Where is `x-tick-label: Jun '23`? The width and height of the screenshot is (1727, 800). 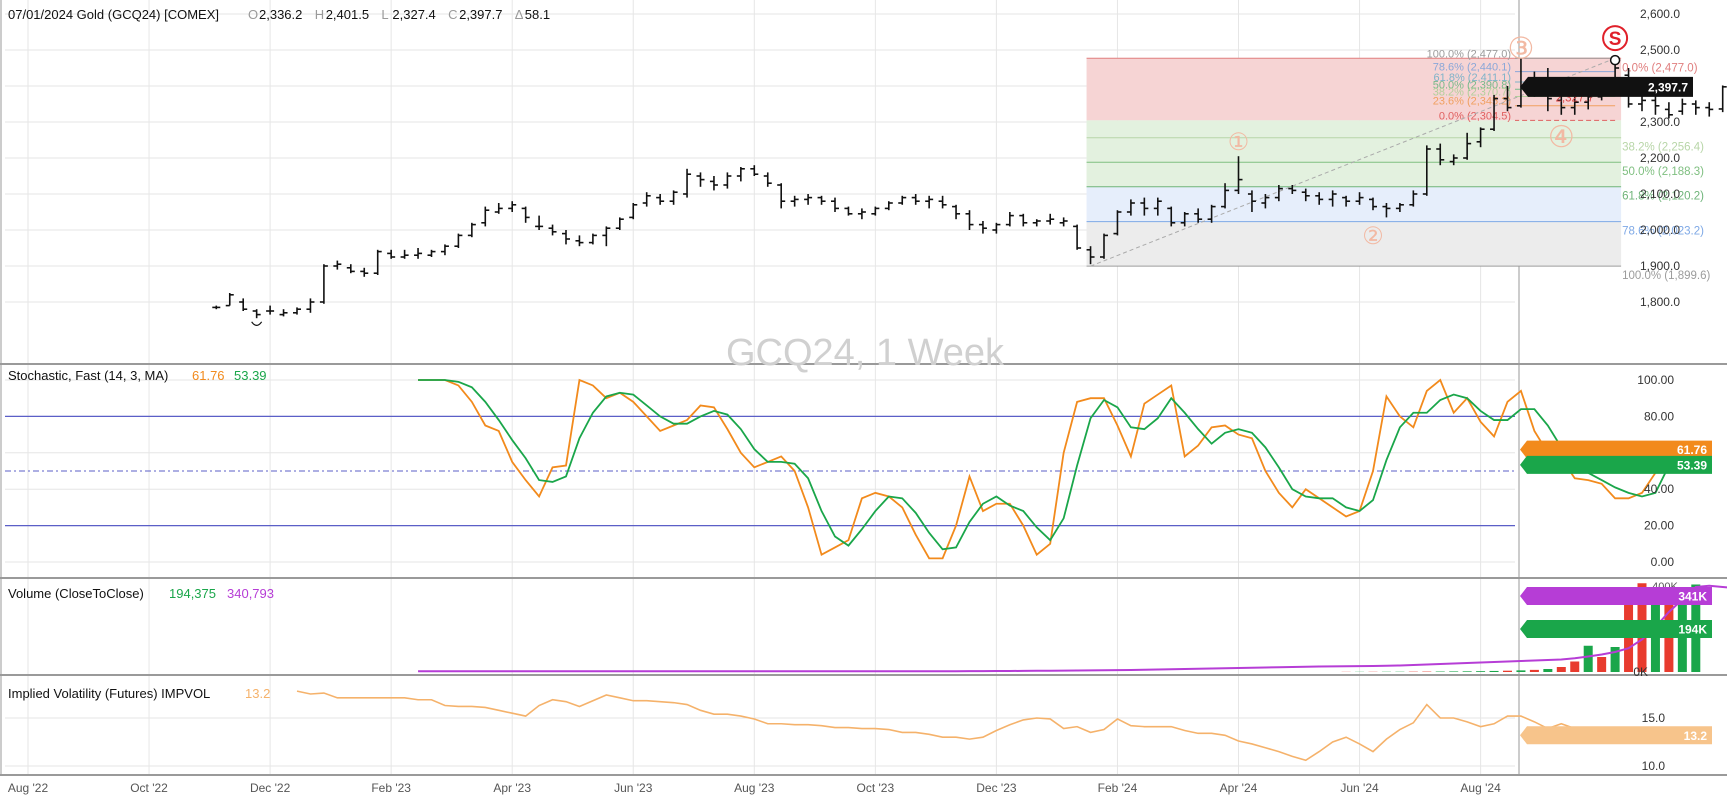
x-tick-label: Jun '23 is located at coordinates (633, 788).